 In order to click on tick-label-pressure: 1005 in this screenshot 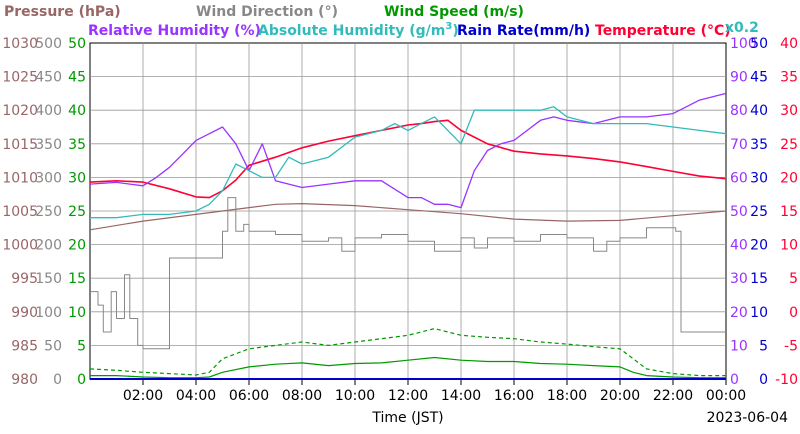, I will do `click(20, 212)`.